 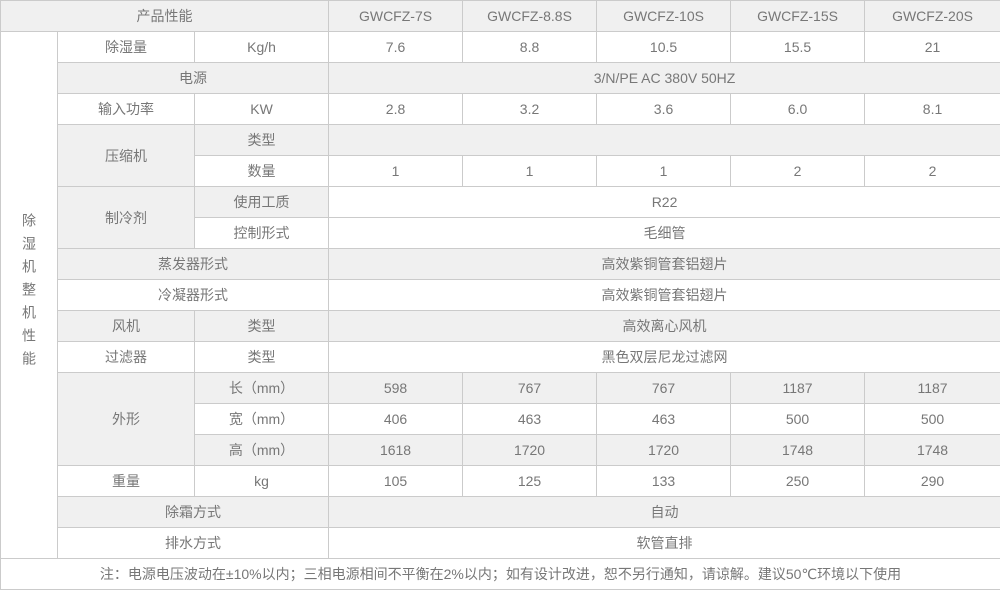 I want to click on refrigerant-control-label: 控制形式, so click(x=261, y=233).